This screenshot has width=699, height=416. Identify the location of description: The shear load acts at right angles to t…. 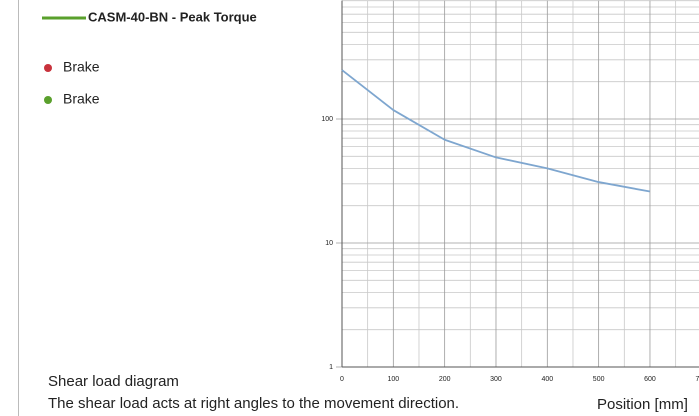
(253, 403).